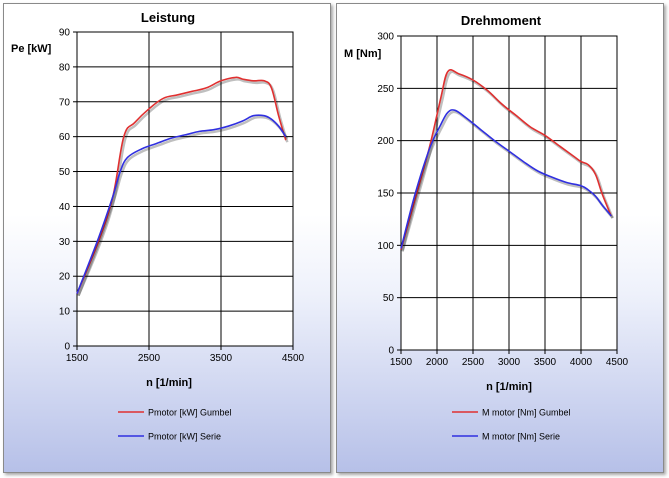  Describe the element at coordinates (581, 362) in the screenshot. I see `x-tick-label: 4000` at that location.